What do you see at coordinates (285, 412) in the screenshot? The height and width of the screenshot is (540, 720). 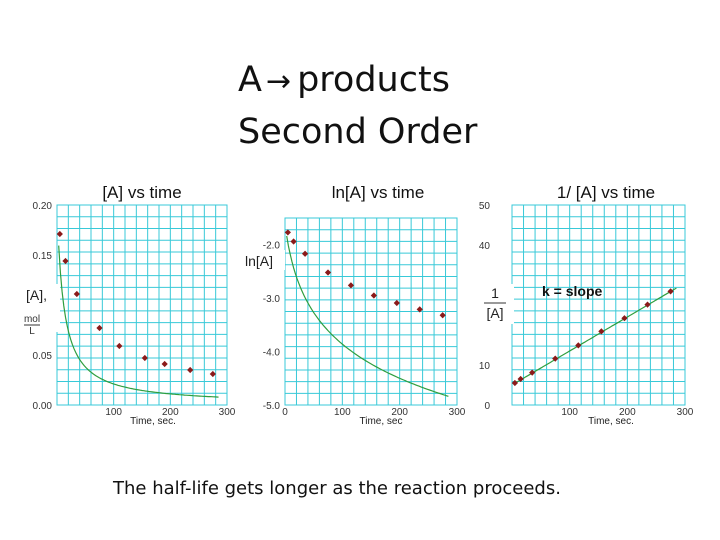 I see `x-tick-label: 0` at bounding box center [285, 412].